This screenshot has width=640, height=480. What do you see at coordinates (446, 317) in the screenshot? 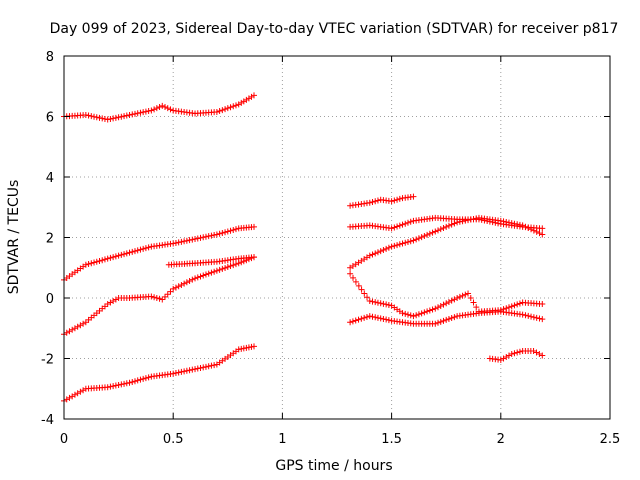
I see `series-sat-j` at bounding box center [446, 317].